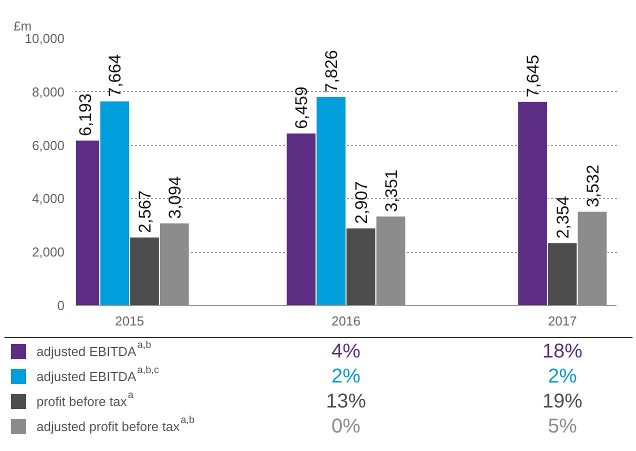 The image size is (636, 451). What do you see at coordinates (361, 202) in the screenshot?
I see `data-label: 2,907` at bounding box center [361, 202].